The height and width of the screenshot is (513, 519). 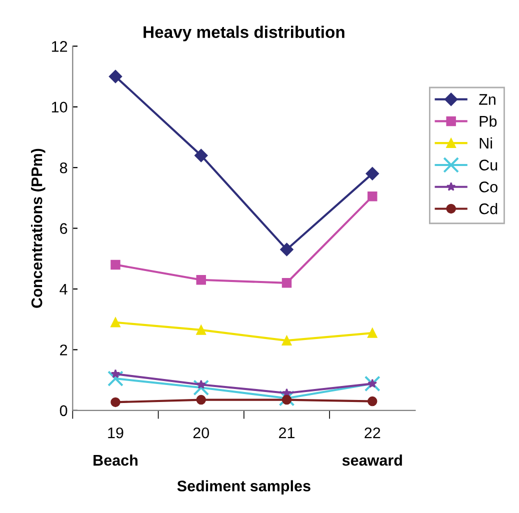 What do you see at coordinates (201, 432) in the screenshot?
I see `x-tick-label: 20` at bounding box center [201, 432].